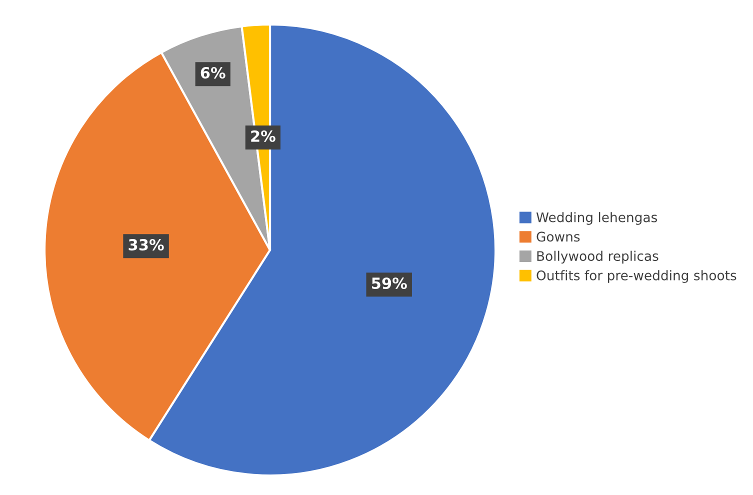 The width and height of the screenshot is (753, 495). What do you see at coordinates (263, 136) in the screenshot?
I see `data-label: 2%` at bounding box center [263, 136].